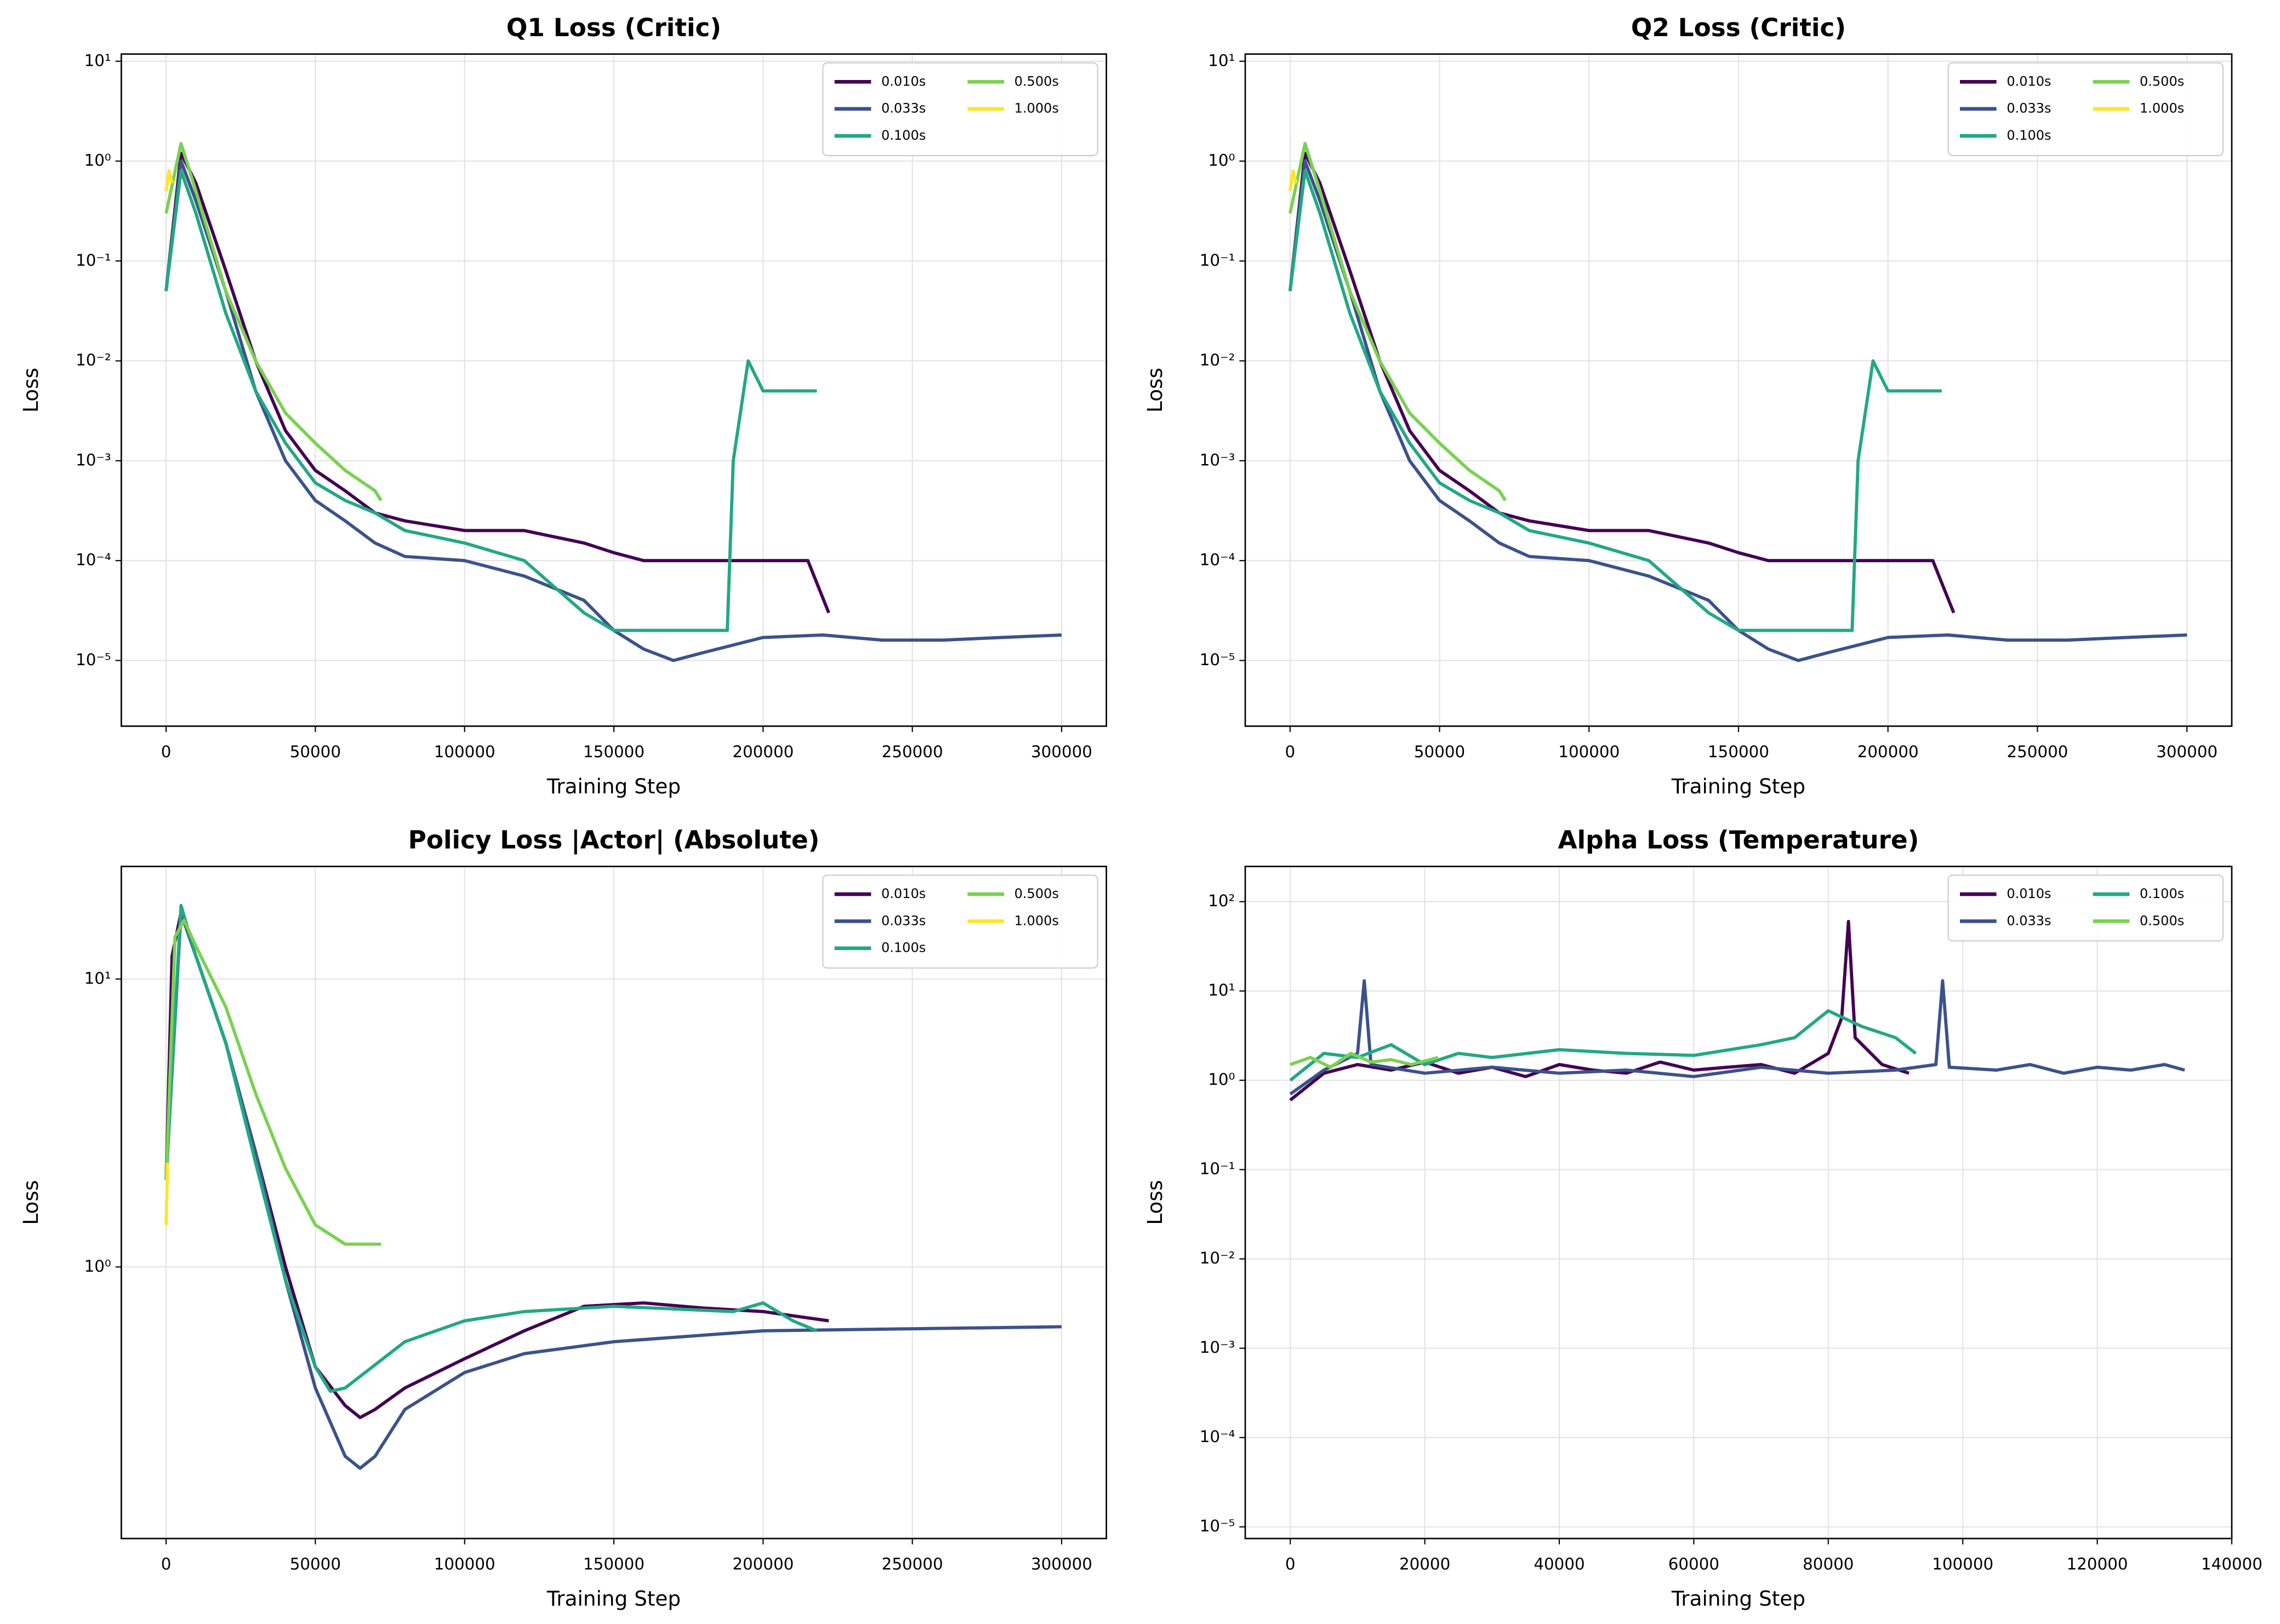  Describe the element at coordinates (2231, 1564) in the screenshot. I see `x-tick-label: 140000` at that location.